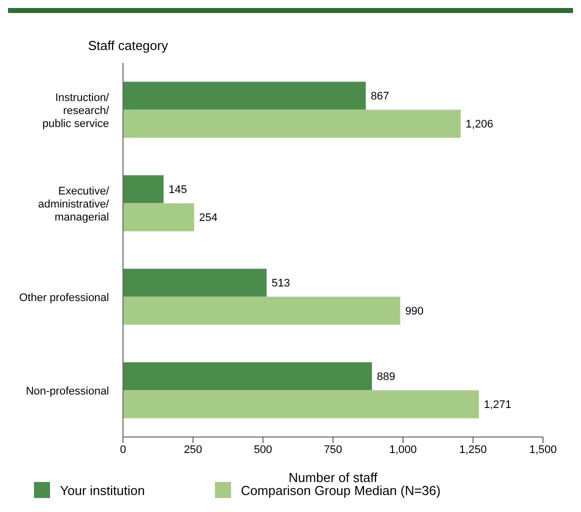 Image resolution: width=581 pixels, height=512 pixels. Describe the element at coordinates (281, 284) in the screenshot. I see `data-label: 513` at that location.